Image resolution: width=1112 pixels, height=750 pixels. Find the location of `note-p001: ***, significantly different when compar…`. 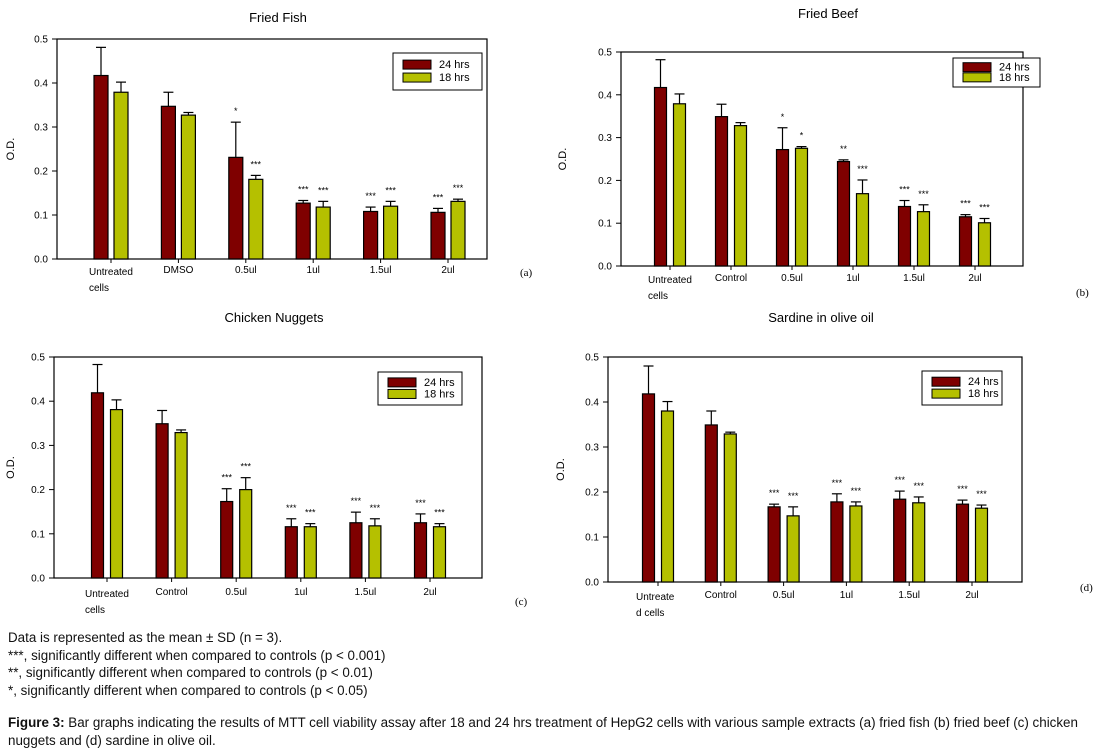

note-p001: ***, significantly different when compar… is located at coordinates (197, 655).